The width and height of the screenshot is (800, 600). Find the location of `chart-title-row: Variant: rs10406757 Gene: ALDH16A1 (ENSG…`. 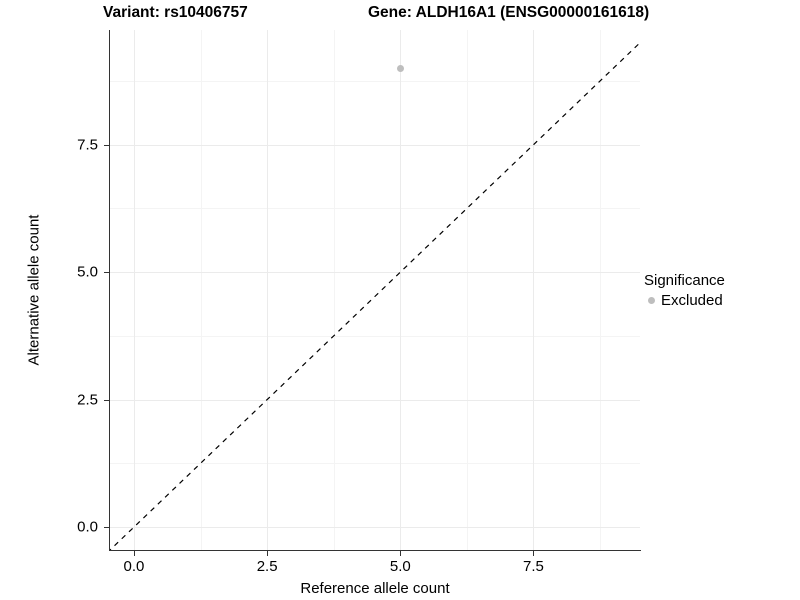

chart-title-row: Variant: rs10406757 Gene: ALDH16A1 (ENSG… is located at coordinates (400, 15).